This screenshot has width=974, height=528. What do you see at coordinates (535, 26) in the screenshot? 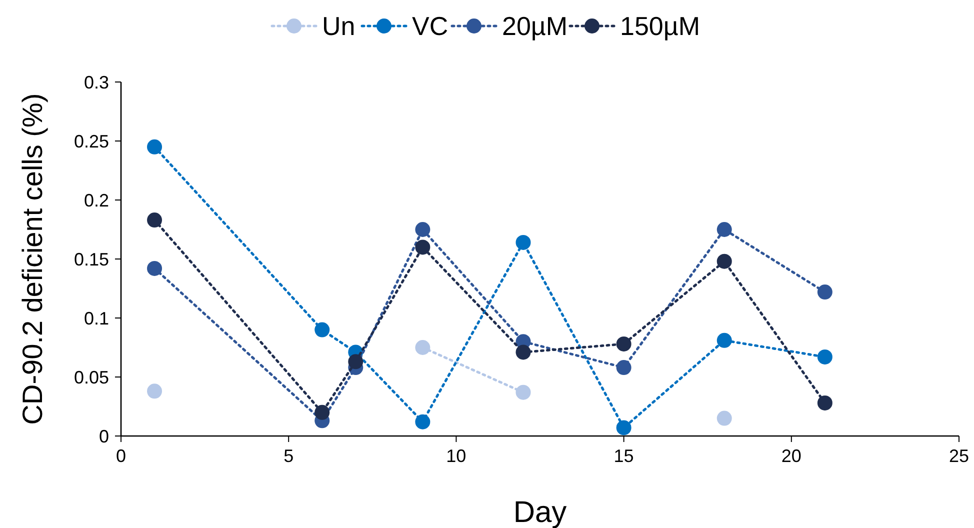
I see `legend-label: 20µM` at bounding box center [535, 26].